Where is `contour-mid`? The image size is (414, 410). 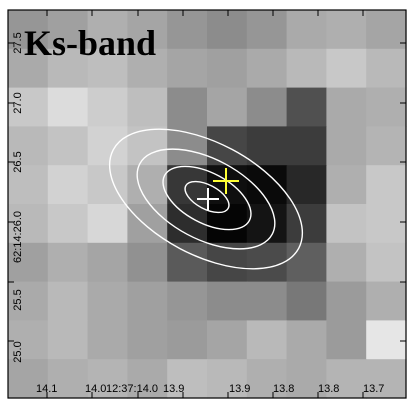 contour-mid is located at coordinates (206, 199).